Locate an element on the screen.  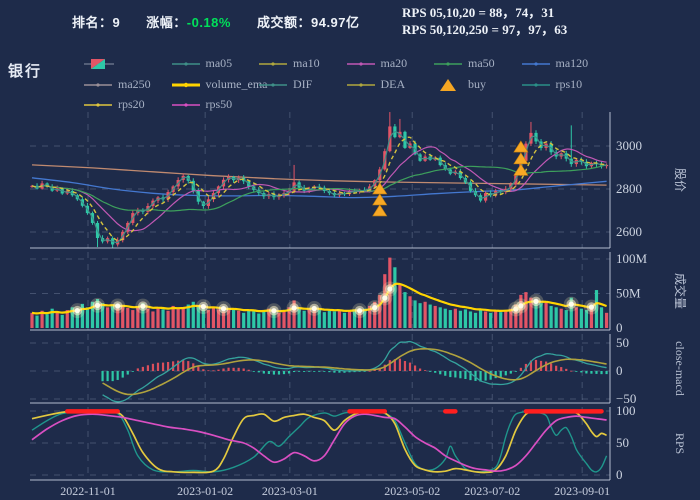
macd-panel is located at coordinates (354, 371).